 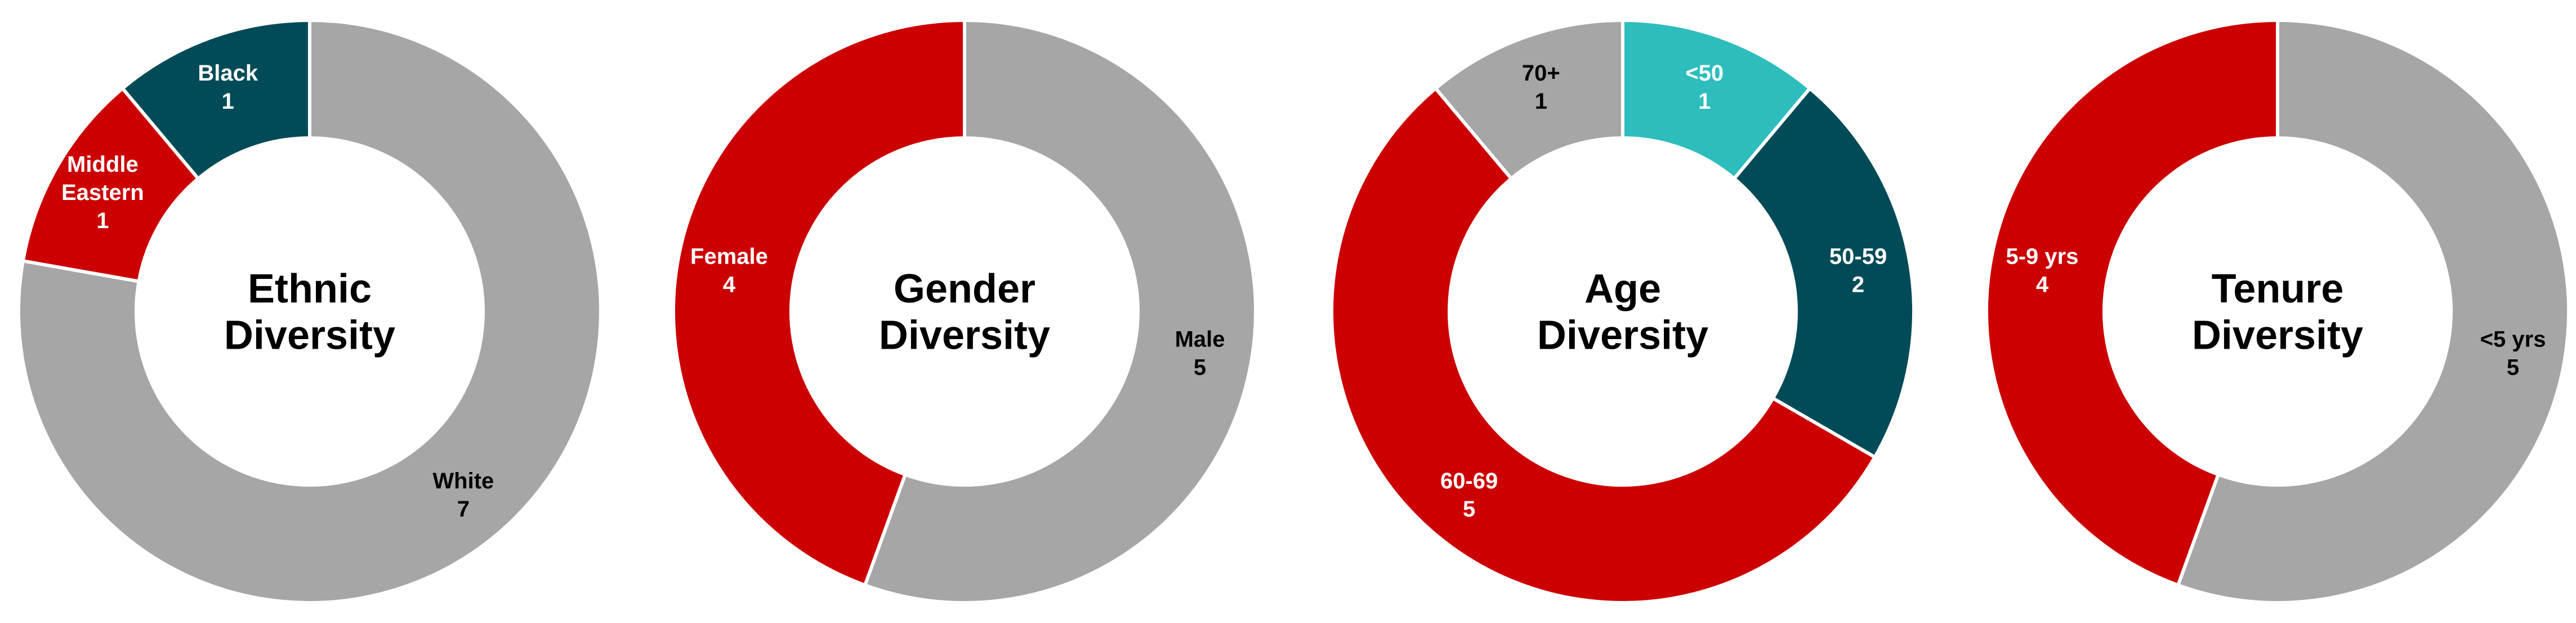 I want to click on slice-male, so click(x=1060, y=311).